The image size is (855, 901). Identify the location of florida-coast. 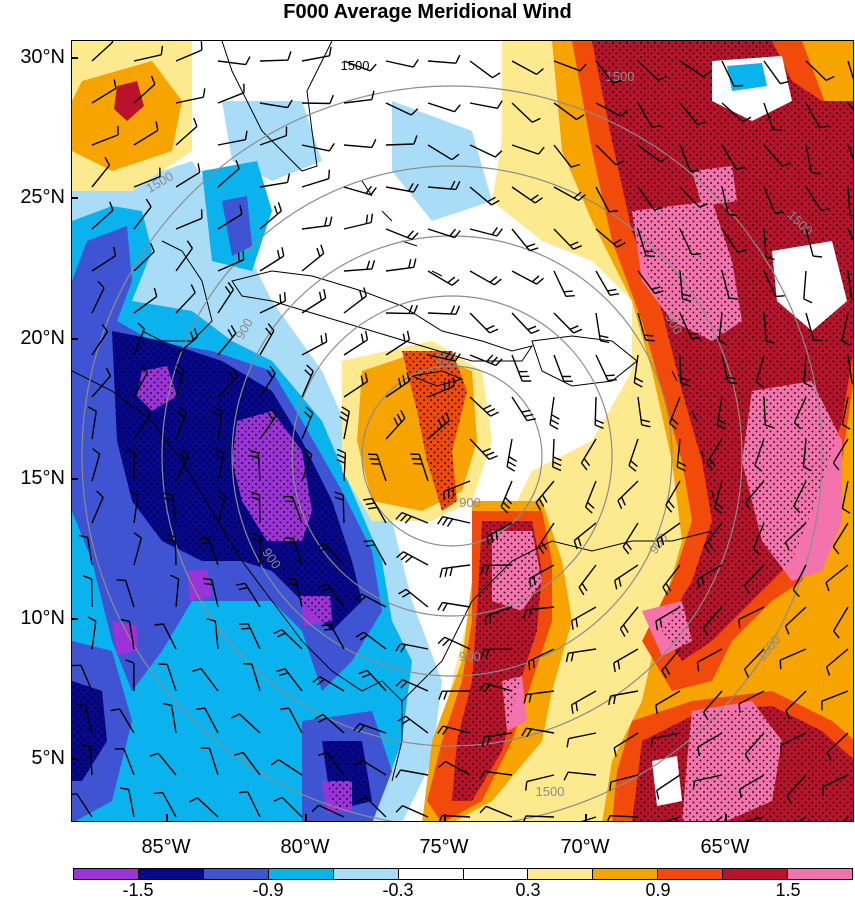
(277, 106).